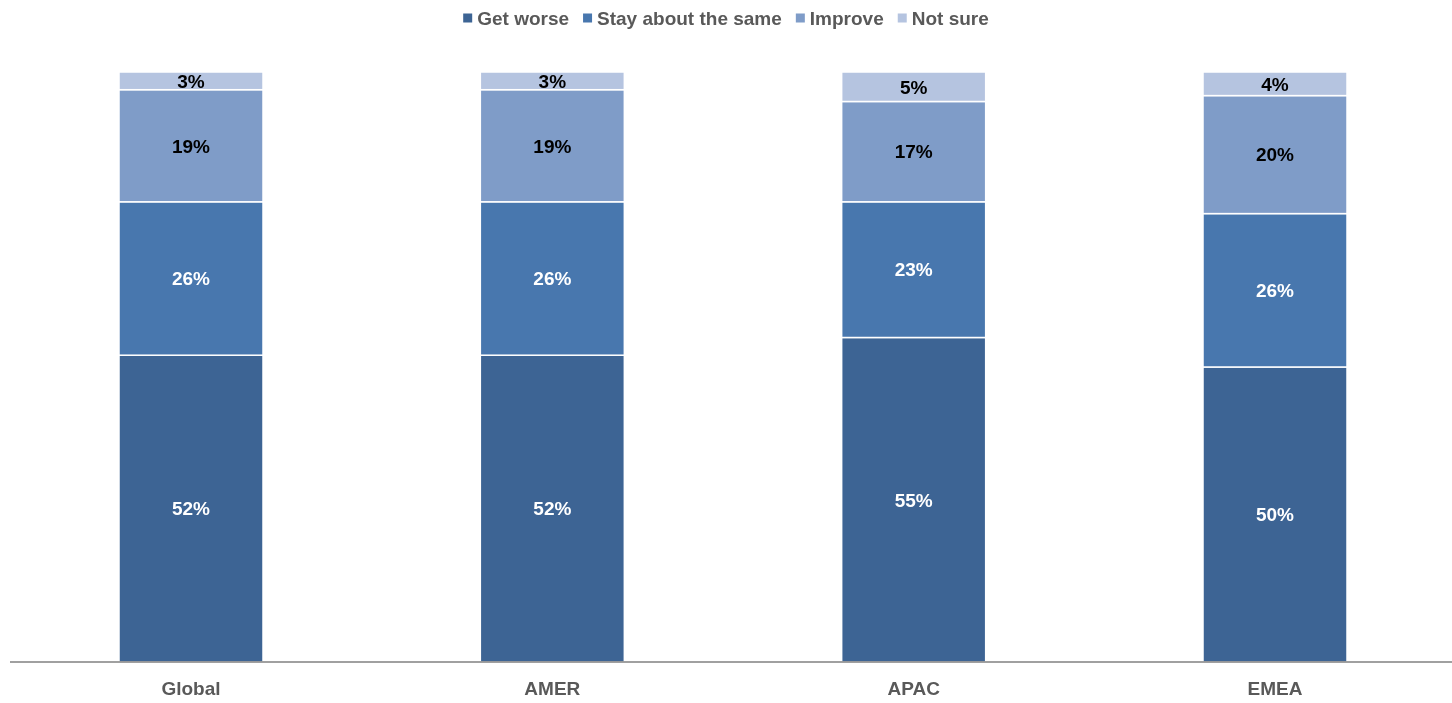 This screenshot has width=1452, height=703. Describe the element at coordinates (191, 688) in the screenshot. I see `x-tick-label: Global` at that location.